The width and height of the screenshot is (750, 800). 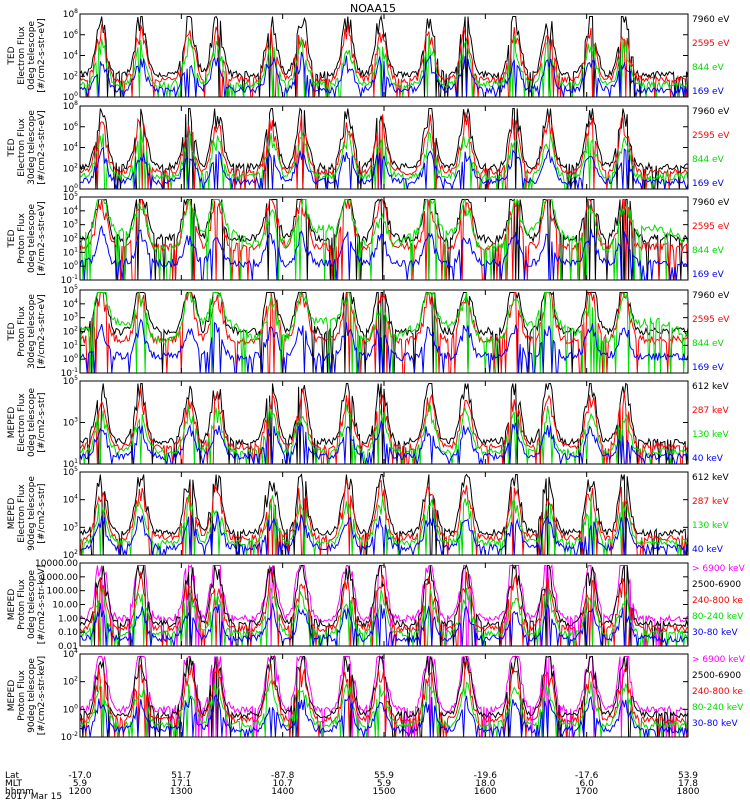 I want to click on legend-entry: 169 eV, so click(x=708, y=368).